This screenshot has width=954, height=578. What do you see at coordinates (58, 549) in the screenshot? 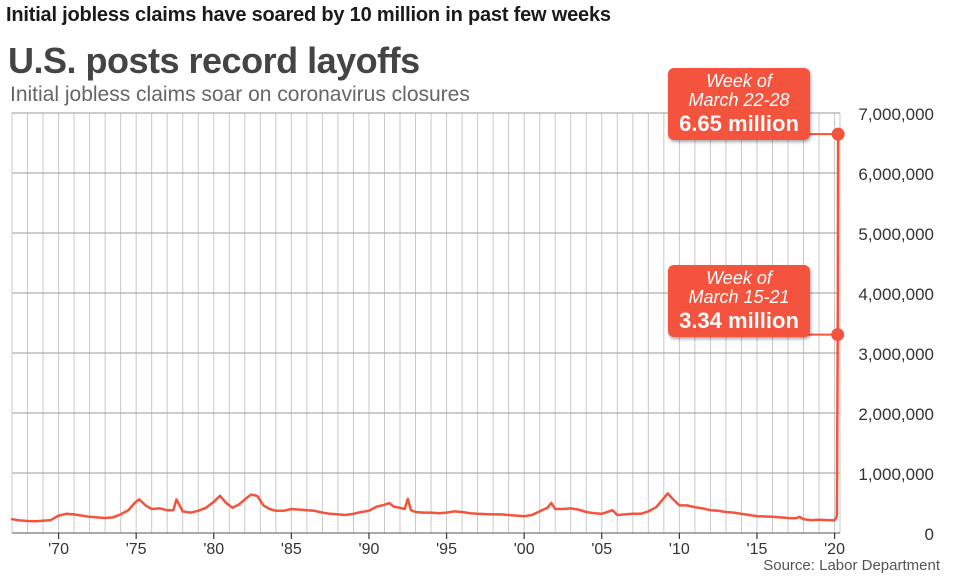
I see `x-tick-label: '70` at bounding box center [58, 549].